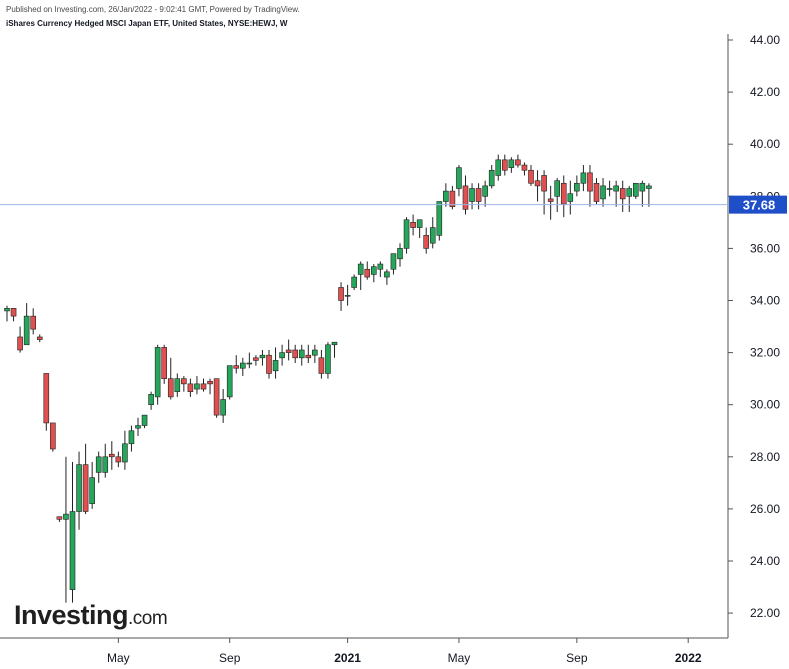 The height and width of the screenshot is (669, 789). What do you see at coordinates (347, 658) in the screenshot?
I see `x-tick-label: 2021` at bounding box center [347, 658].